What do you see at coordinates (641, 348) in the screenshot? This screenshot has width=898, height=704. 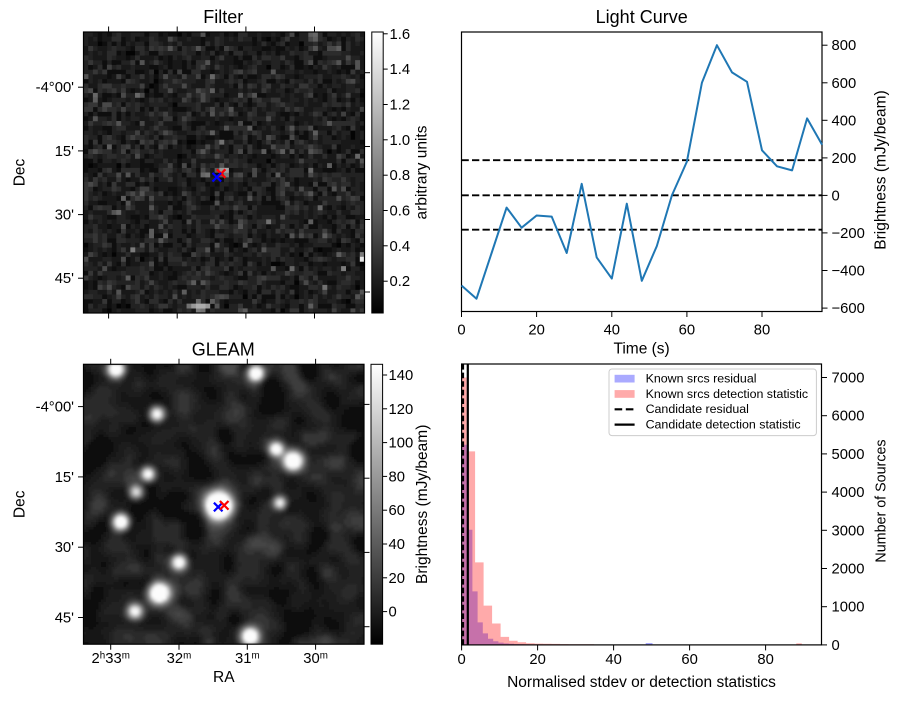 I see `svg-text: Time (s)` at bounding box center [641, 348].